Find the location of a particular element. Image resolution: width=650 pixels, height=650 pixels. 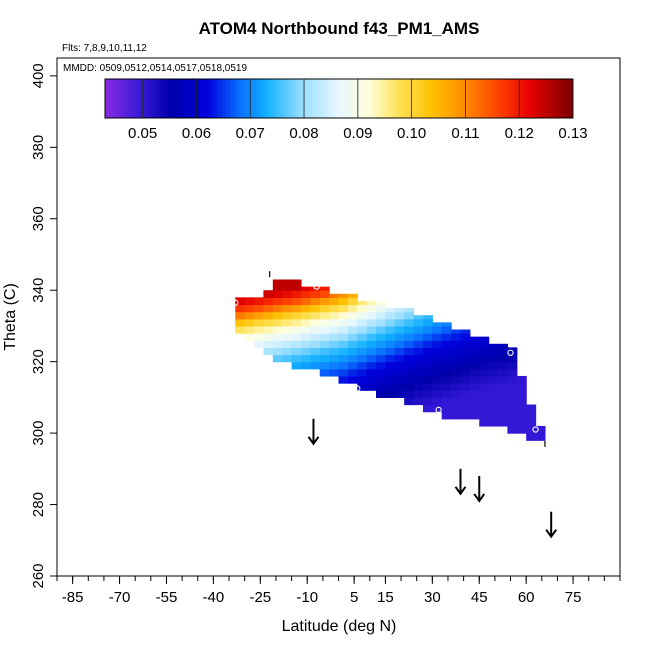

flight-markers is located at coordinates (389, 359).